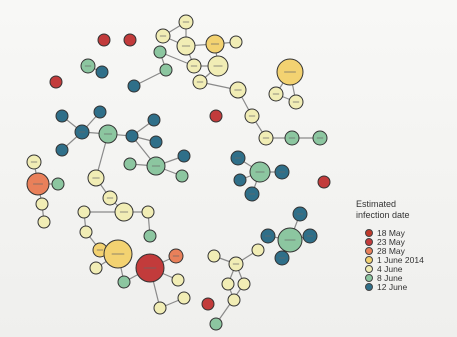 This screenshot has height=337, width=457. What do you see at coordinates (411, 268) in the screenshot?
I see `legend-item: 4 June` at bounding box center [411, 268].